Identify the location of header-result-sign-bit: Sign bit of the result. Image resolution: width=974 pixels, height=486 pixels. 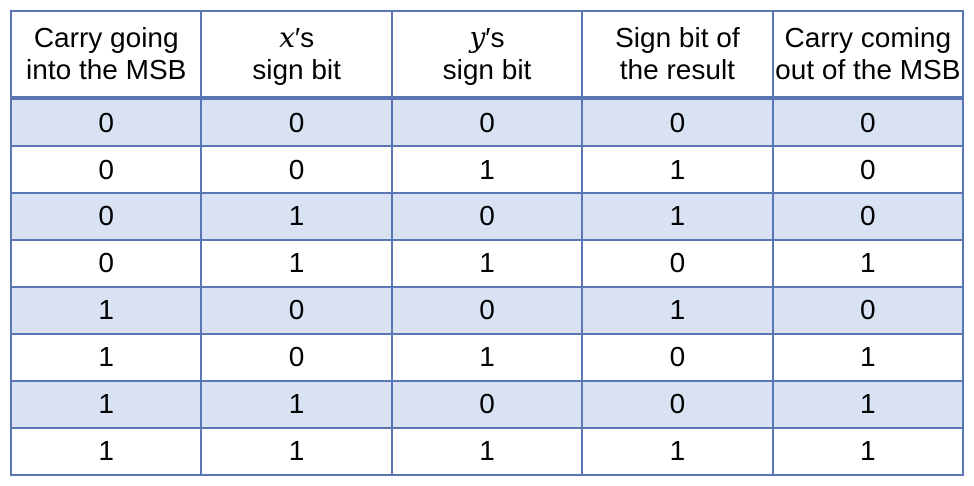
(677, 55).